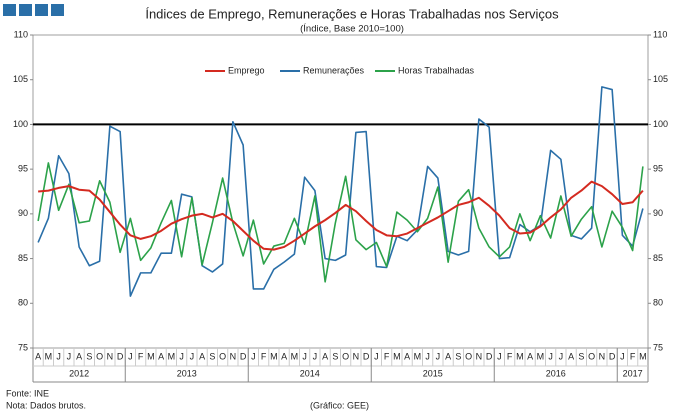  I want to click on year-label: 2013, so click(187, 373).